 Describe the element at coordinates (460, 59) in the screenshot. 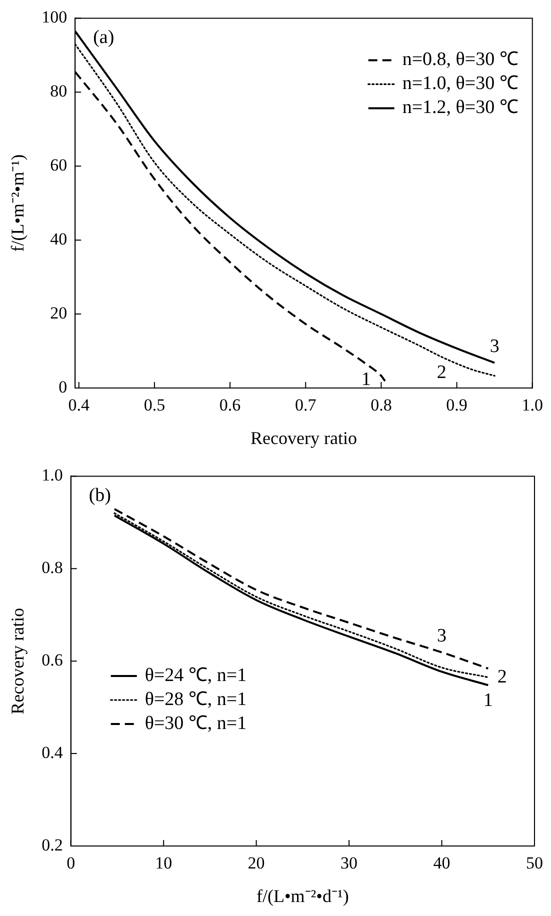

I see `legend-label: n=0.8, θ=30 ℃` at that location.